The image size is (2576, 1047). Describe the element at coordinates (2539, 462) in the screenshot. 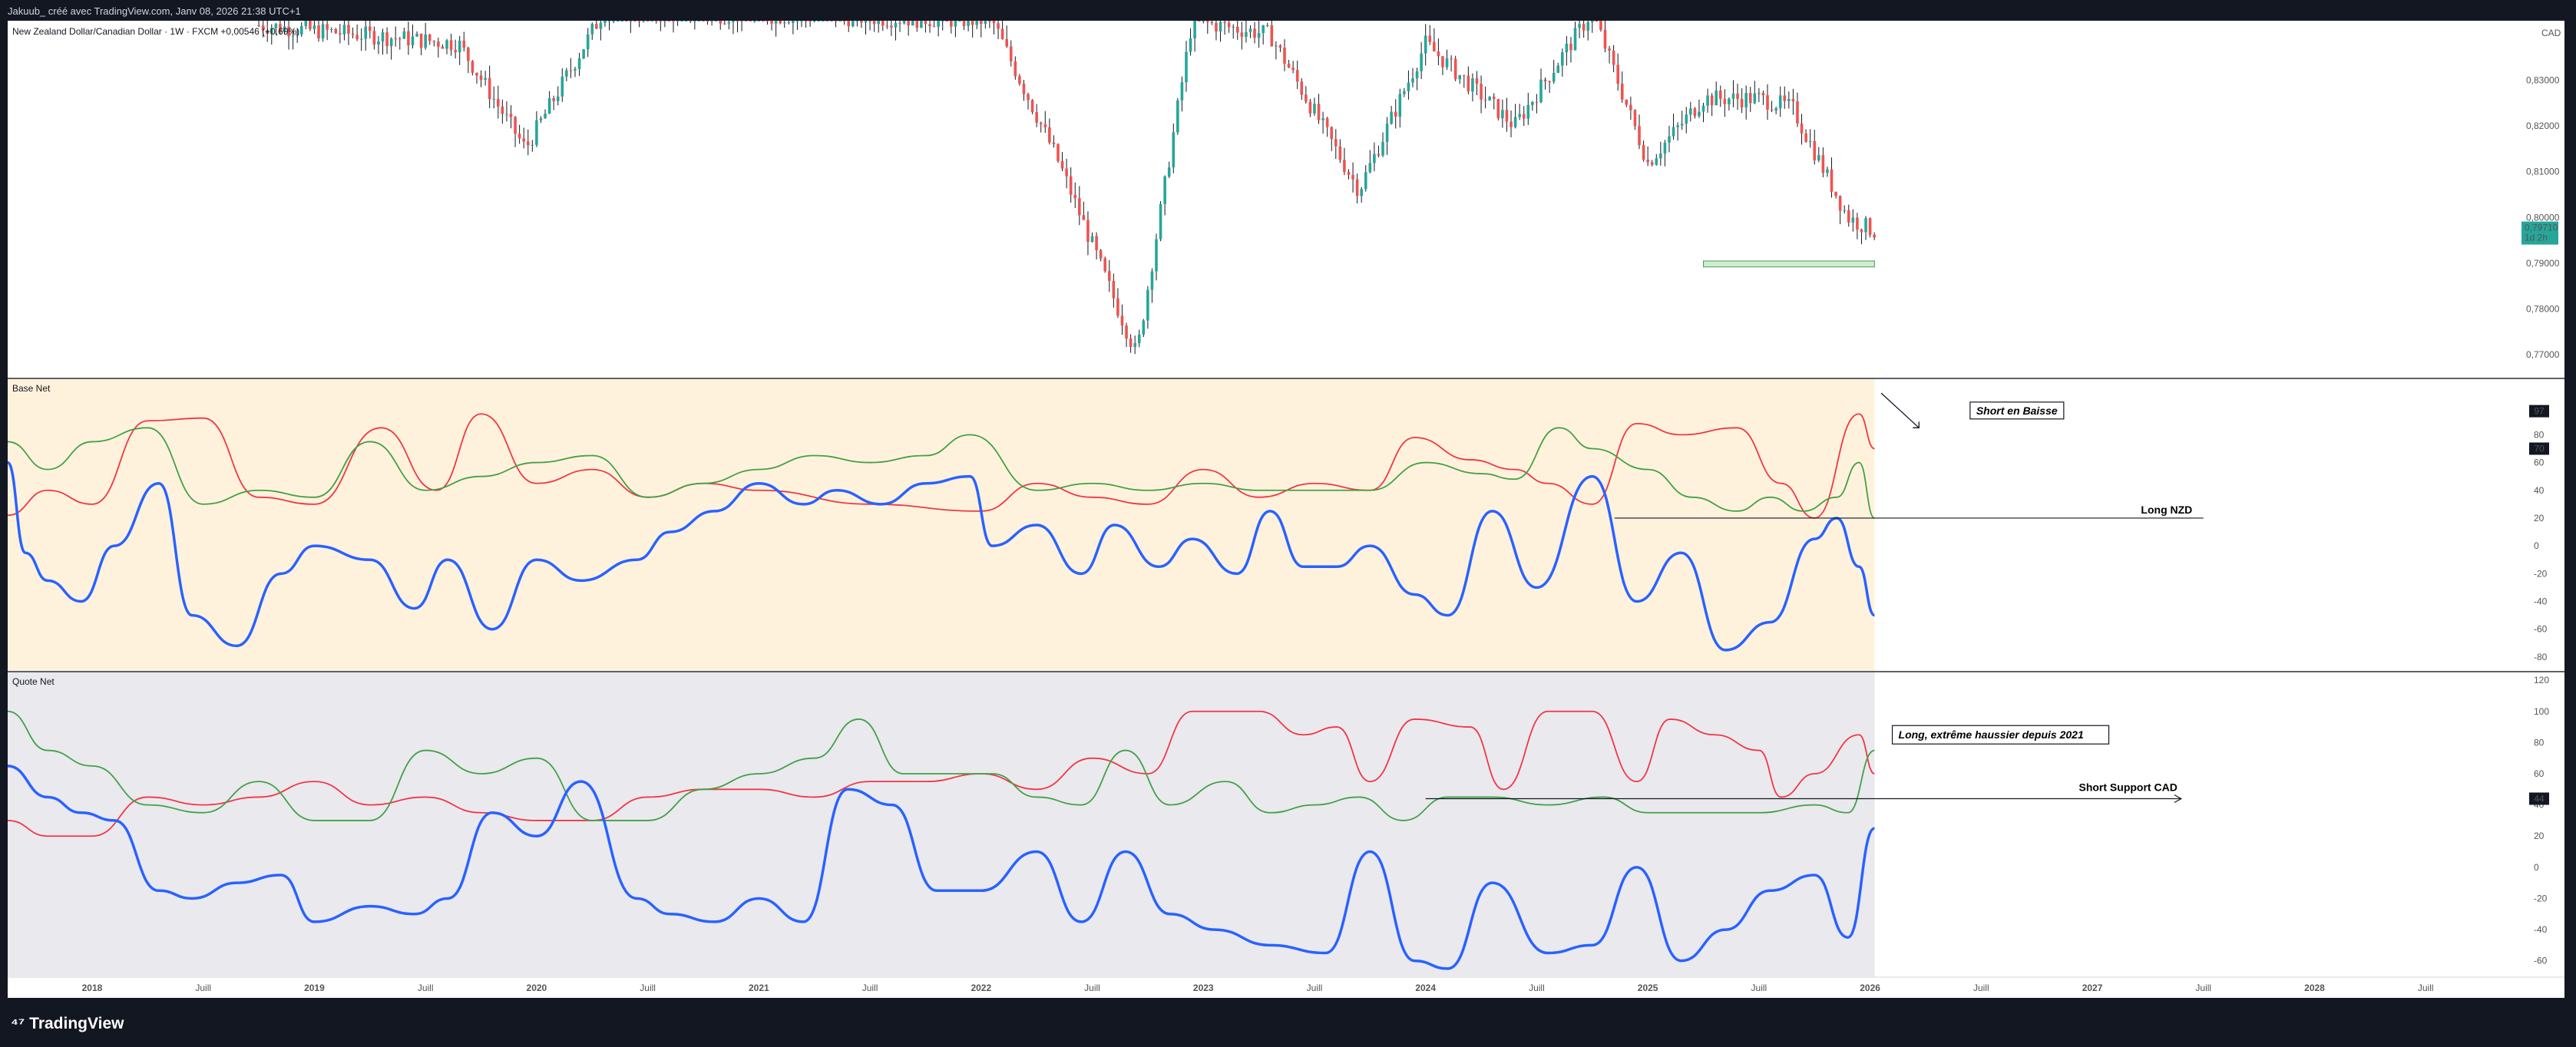

I see `indicator-tick-label: 60` at that location.